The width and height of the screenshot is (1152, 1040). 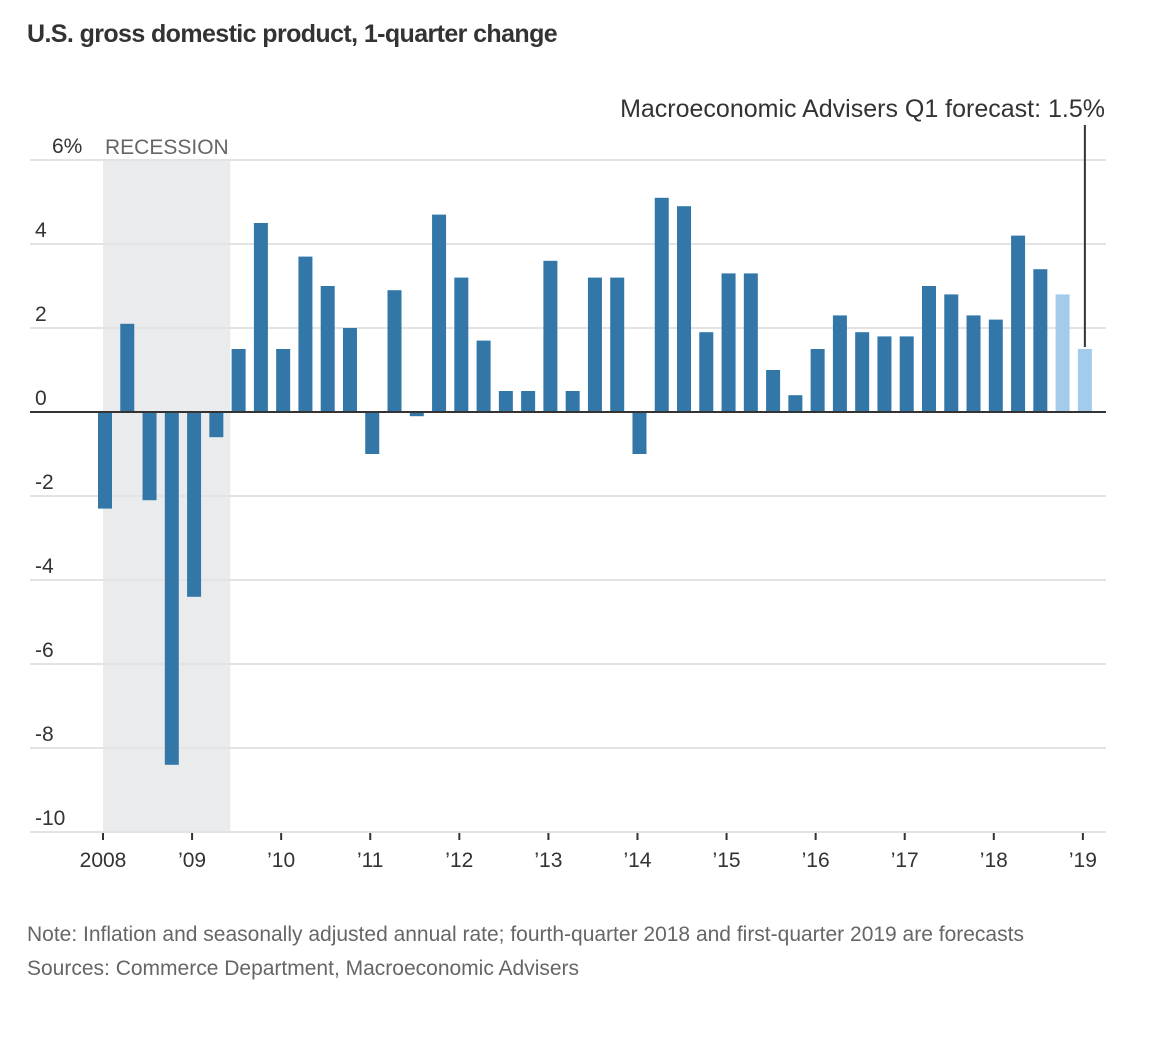 I want to click on y-tick-label: -8, so click(x=44, y=734).